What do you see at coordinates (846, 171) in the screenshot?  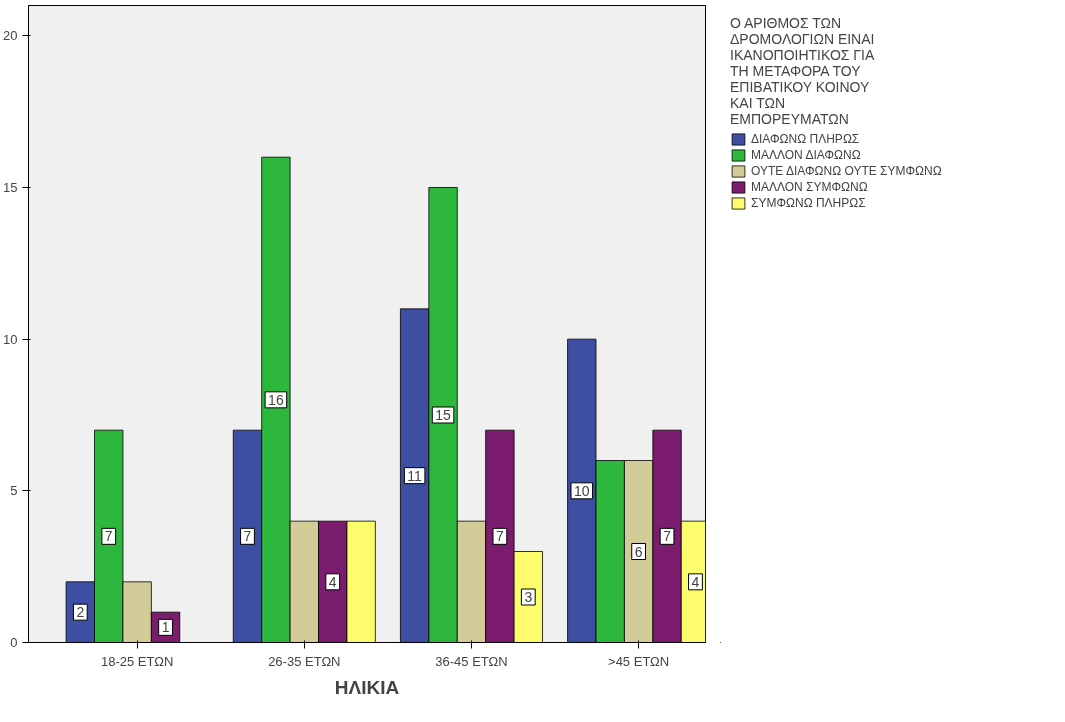 I see `legend-label: ΟΥΤΕ ΔΙΑΦΩΝΩ ΟΥΤΕ ΣΥΜΦΩΝΩ` at bounding box center [846, 171].